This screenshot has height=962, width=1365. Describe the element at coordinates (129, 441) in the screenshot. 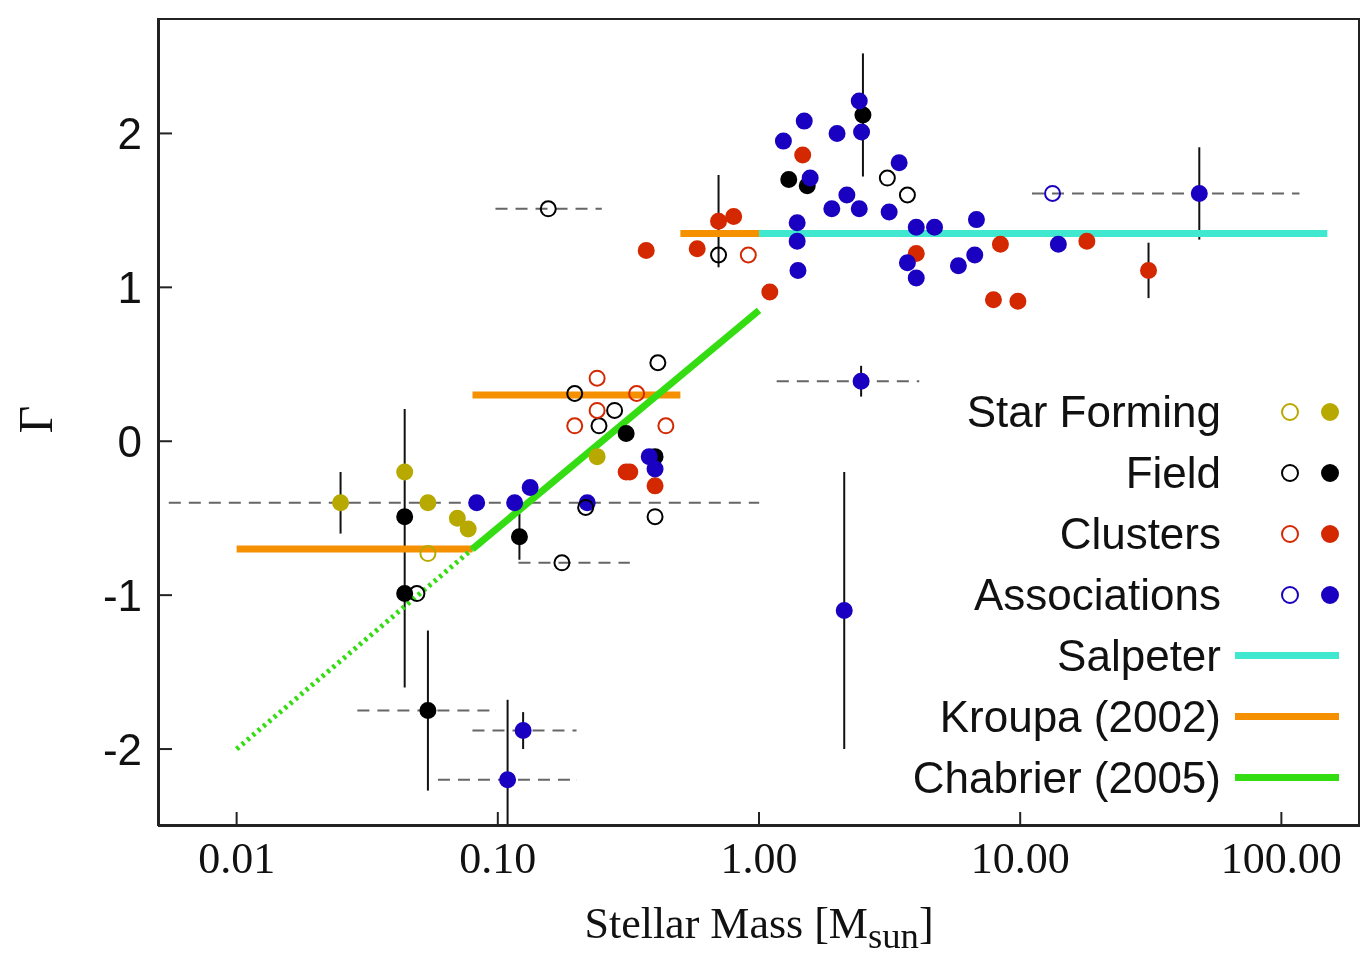

I see `y-tick-label: 0` at that location.